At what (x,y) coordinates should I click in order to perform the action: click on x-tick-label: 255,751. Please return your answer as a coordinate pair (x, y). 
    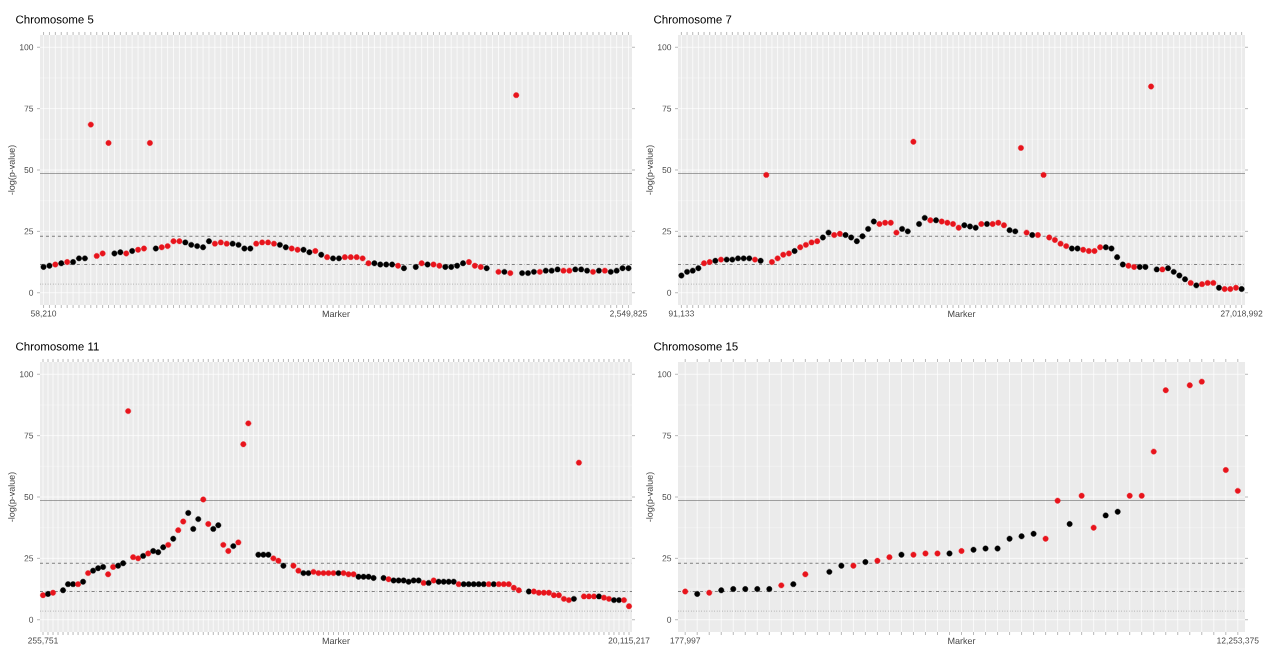
    Looking at the image, I should click on (43, 641).